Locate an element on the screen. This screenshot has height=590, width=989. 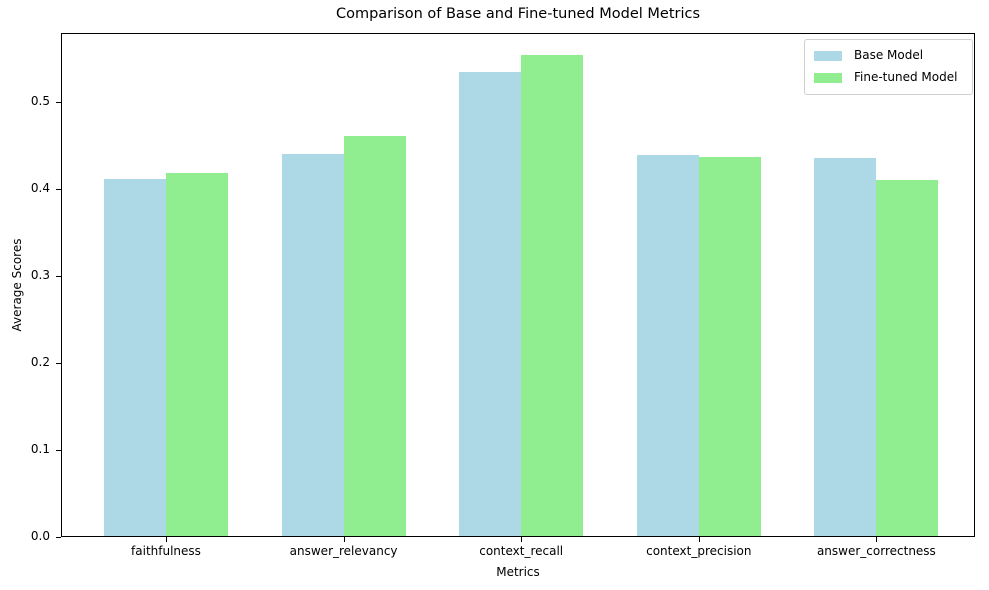
bar-faithfulness-finetuned is located at coordinates (197, 354).